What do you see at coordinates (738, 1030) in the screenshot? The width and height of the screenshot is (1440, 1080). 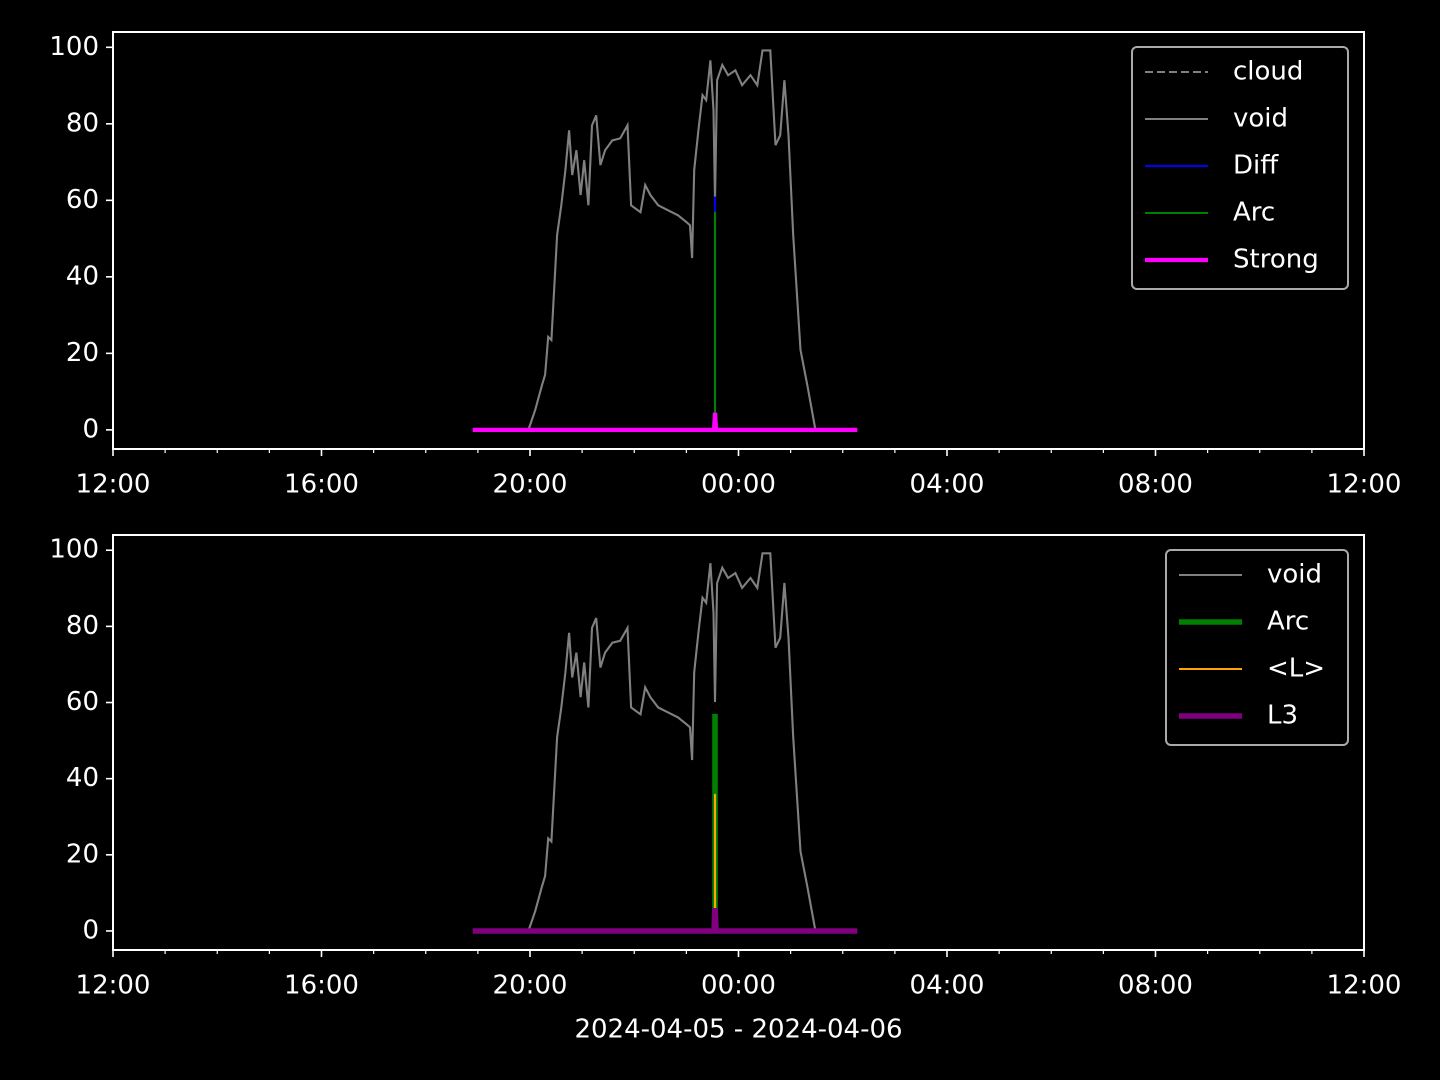 I see `x-axis-label: 2024-04-05 - 2024-04-06` at bounding box center [738, 1030].